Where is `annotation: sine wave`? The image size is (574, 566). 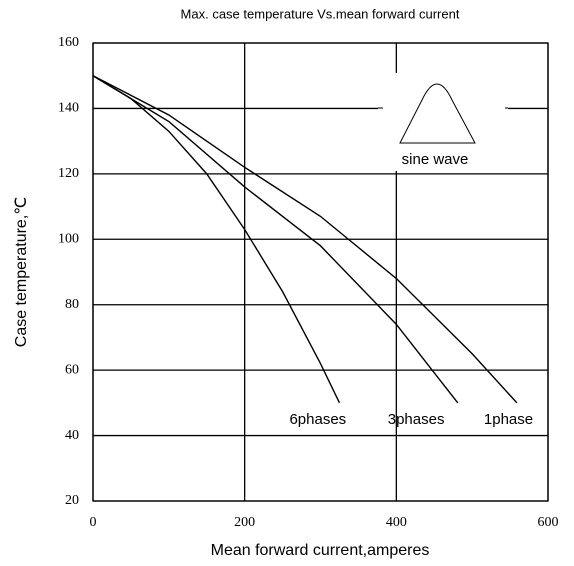
annotation: sine wave is located at coordinates (435, 159).